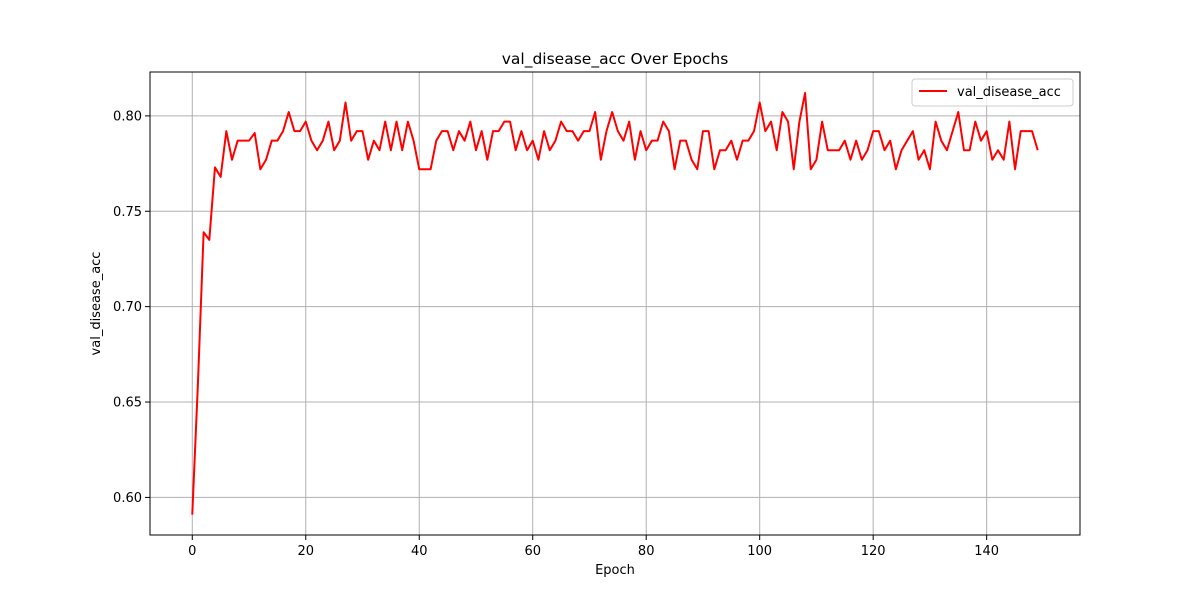  I want to click on chart-title: val_disease_acc Over Epochs, so click(615, 59).